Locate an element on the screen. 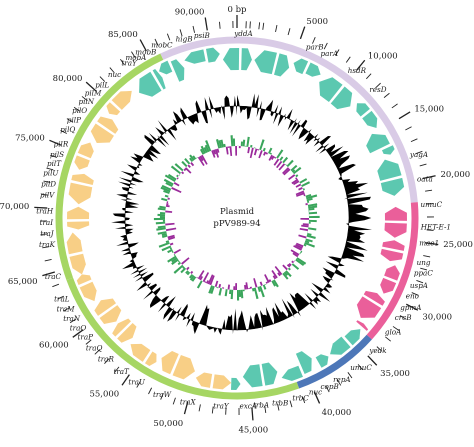 The image size is (474, 447). gene-label: umuC is located at coordinates (432, 204).